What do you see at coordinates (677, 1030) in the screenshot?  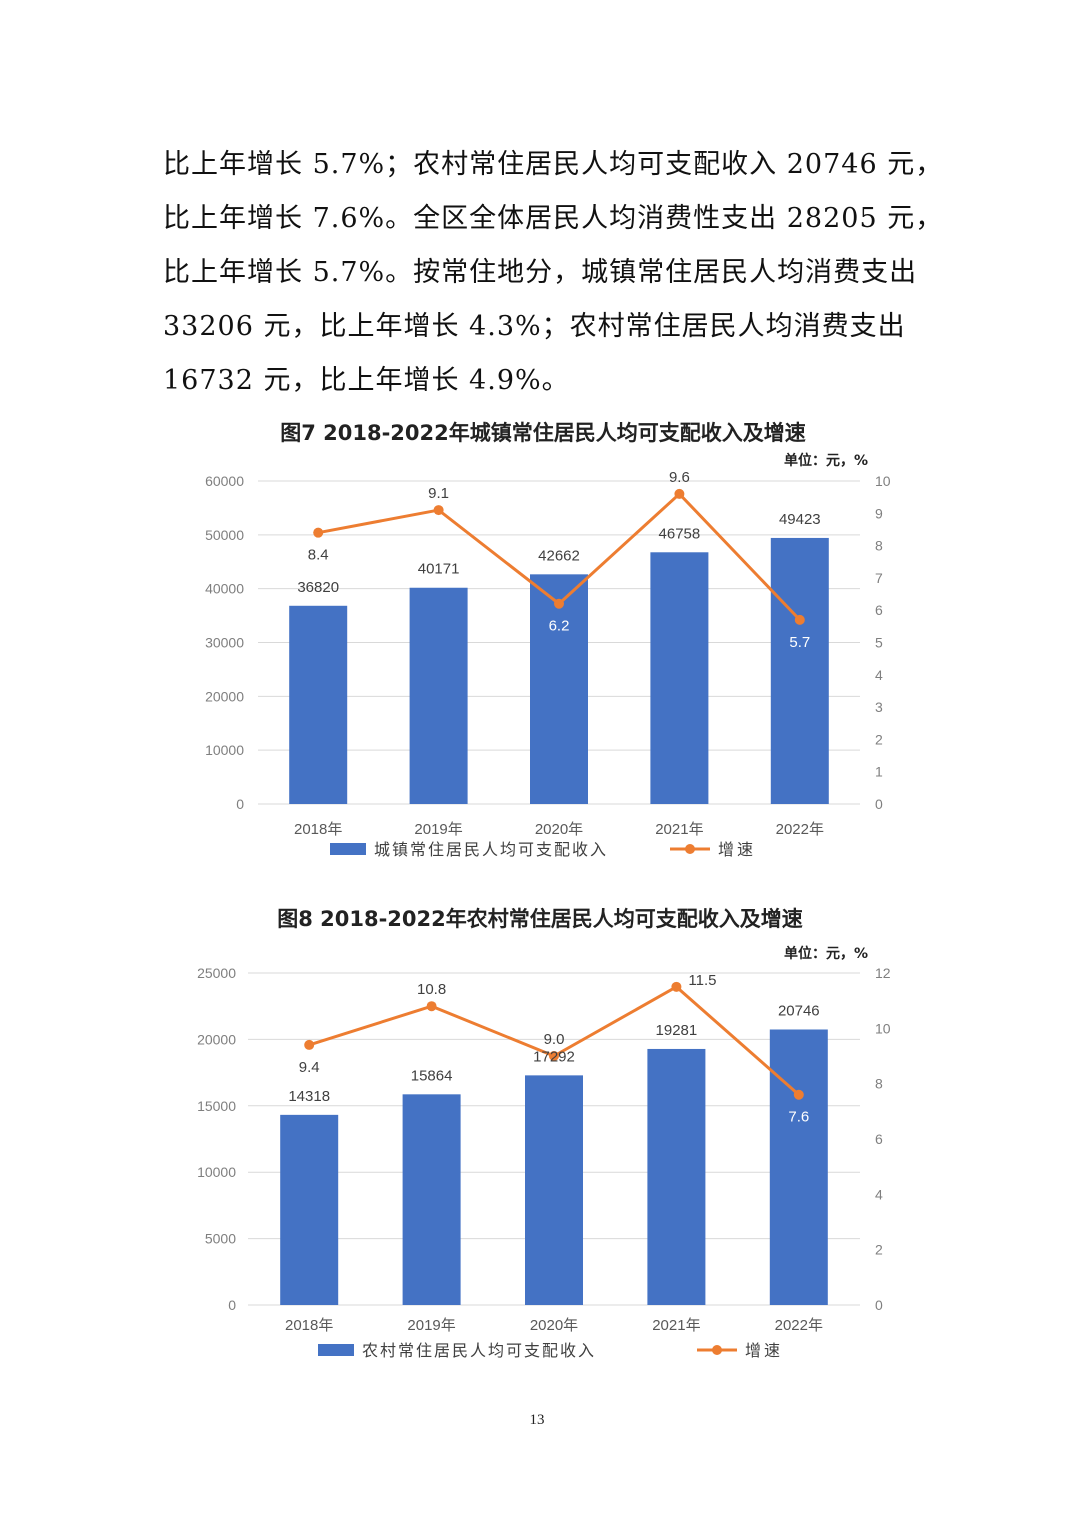 I see `bar-value-label: 19281` at bounding box center [677, 1030].